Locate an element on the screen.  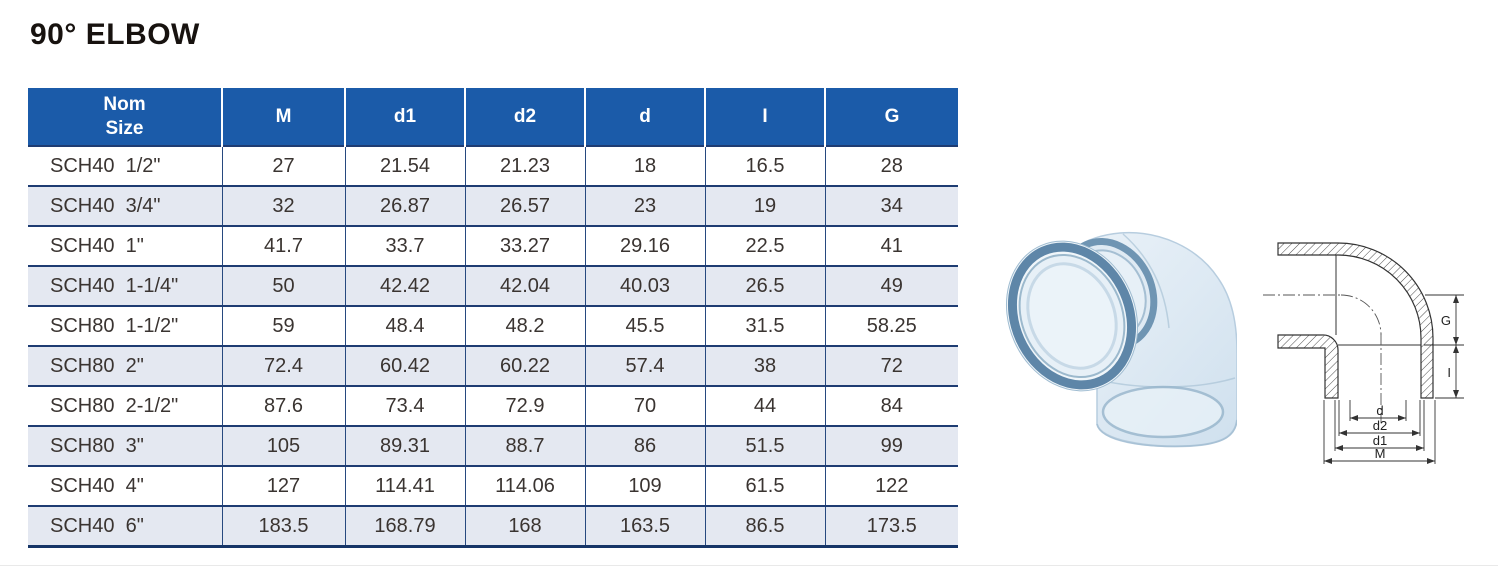
table-row: SCH40 1/2" 27 21.54 21.23 18 16.5 28 is located at coordinates (493, 166).